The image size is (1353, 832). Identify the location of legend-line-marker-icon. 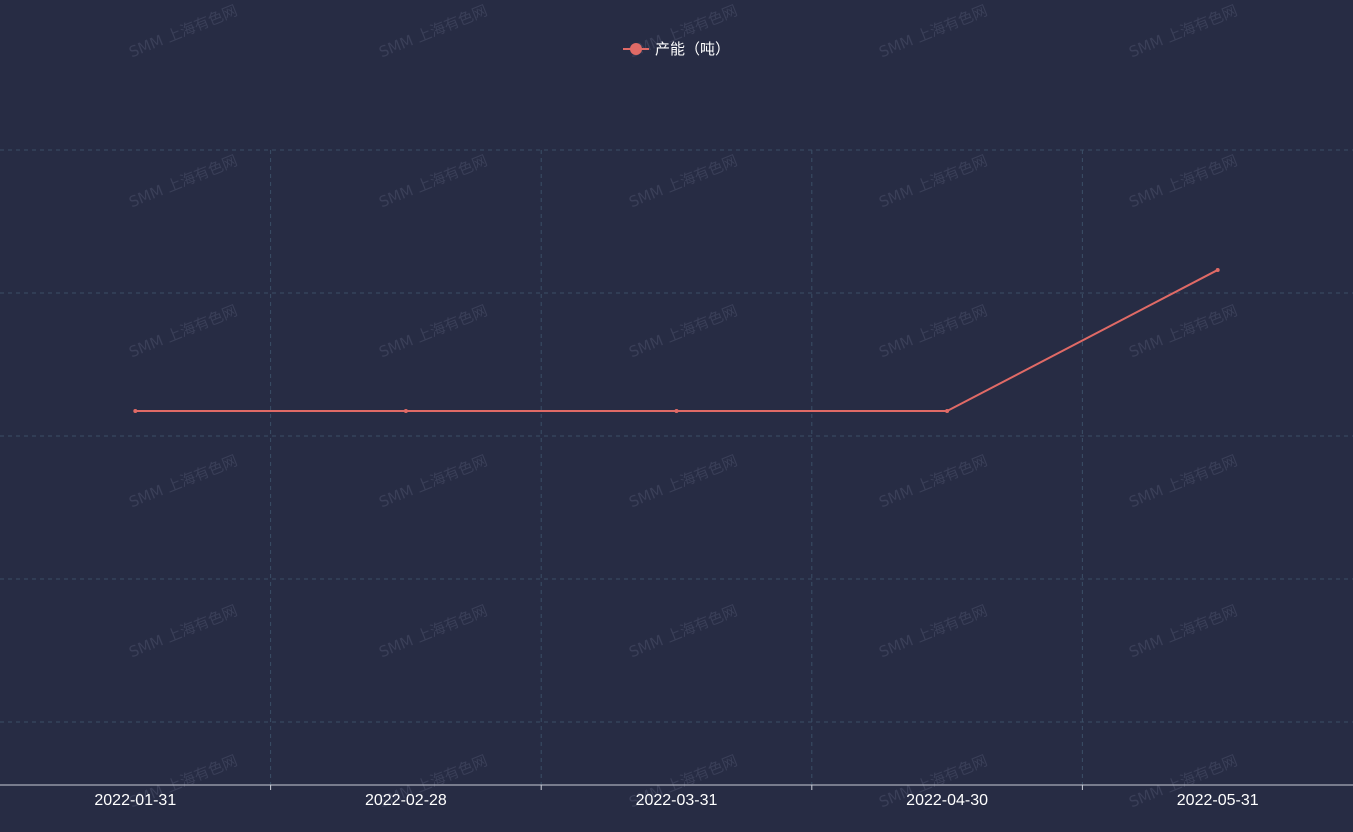
(635, 48).